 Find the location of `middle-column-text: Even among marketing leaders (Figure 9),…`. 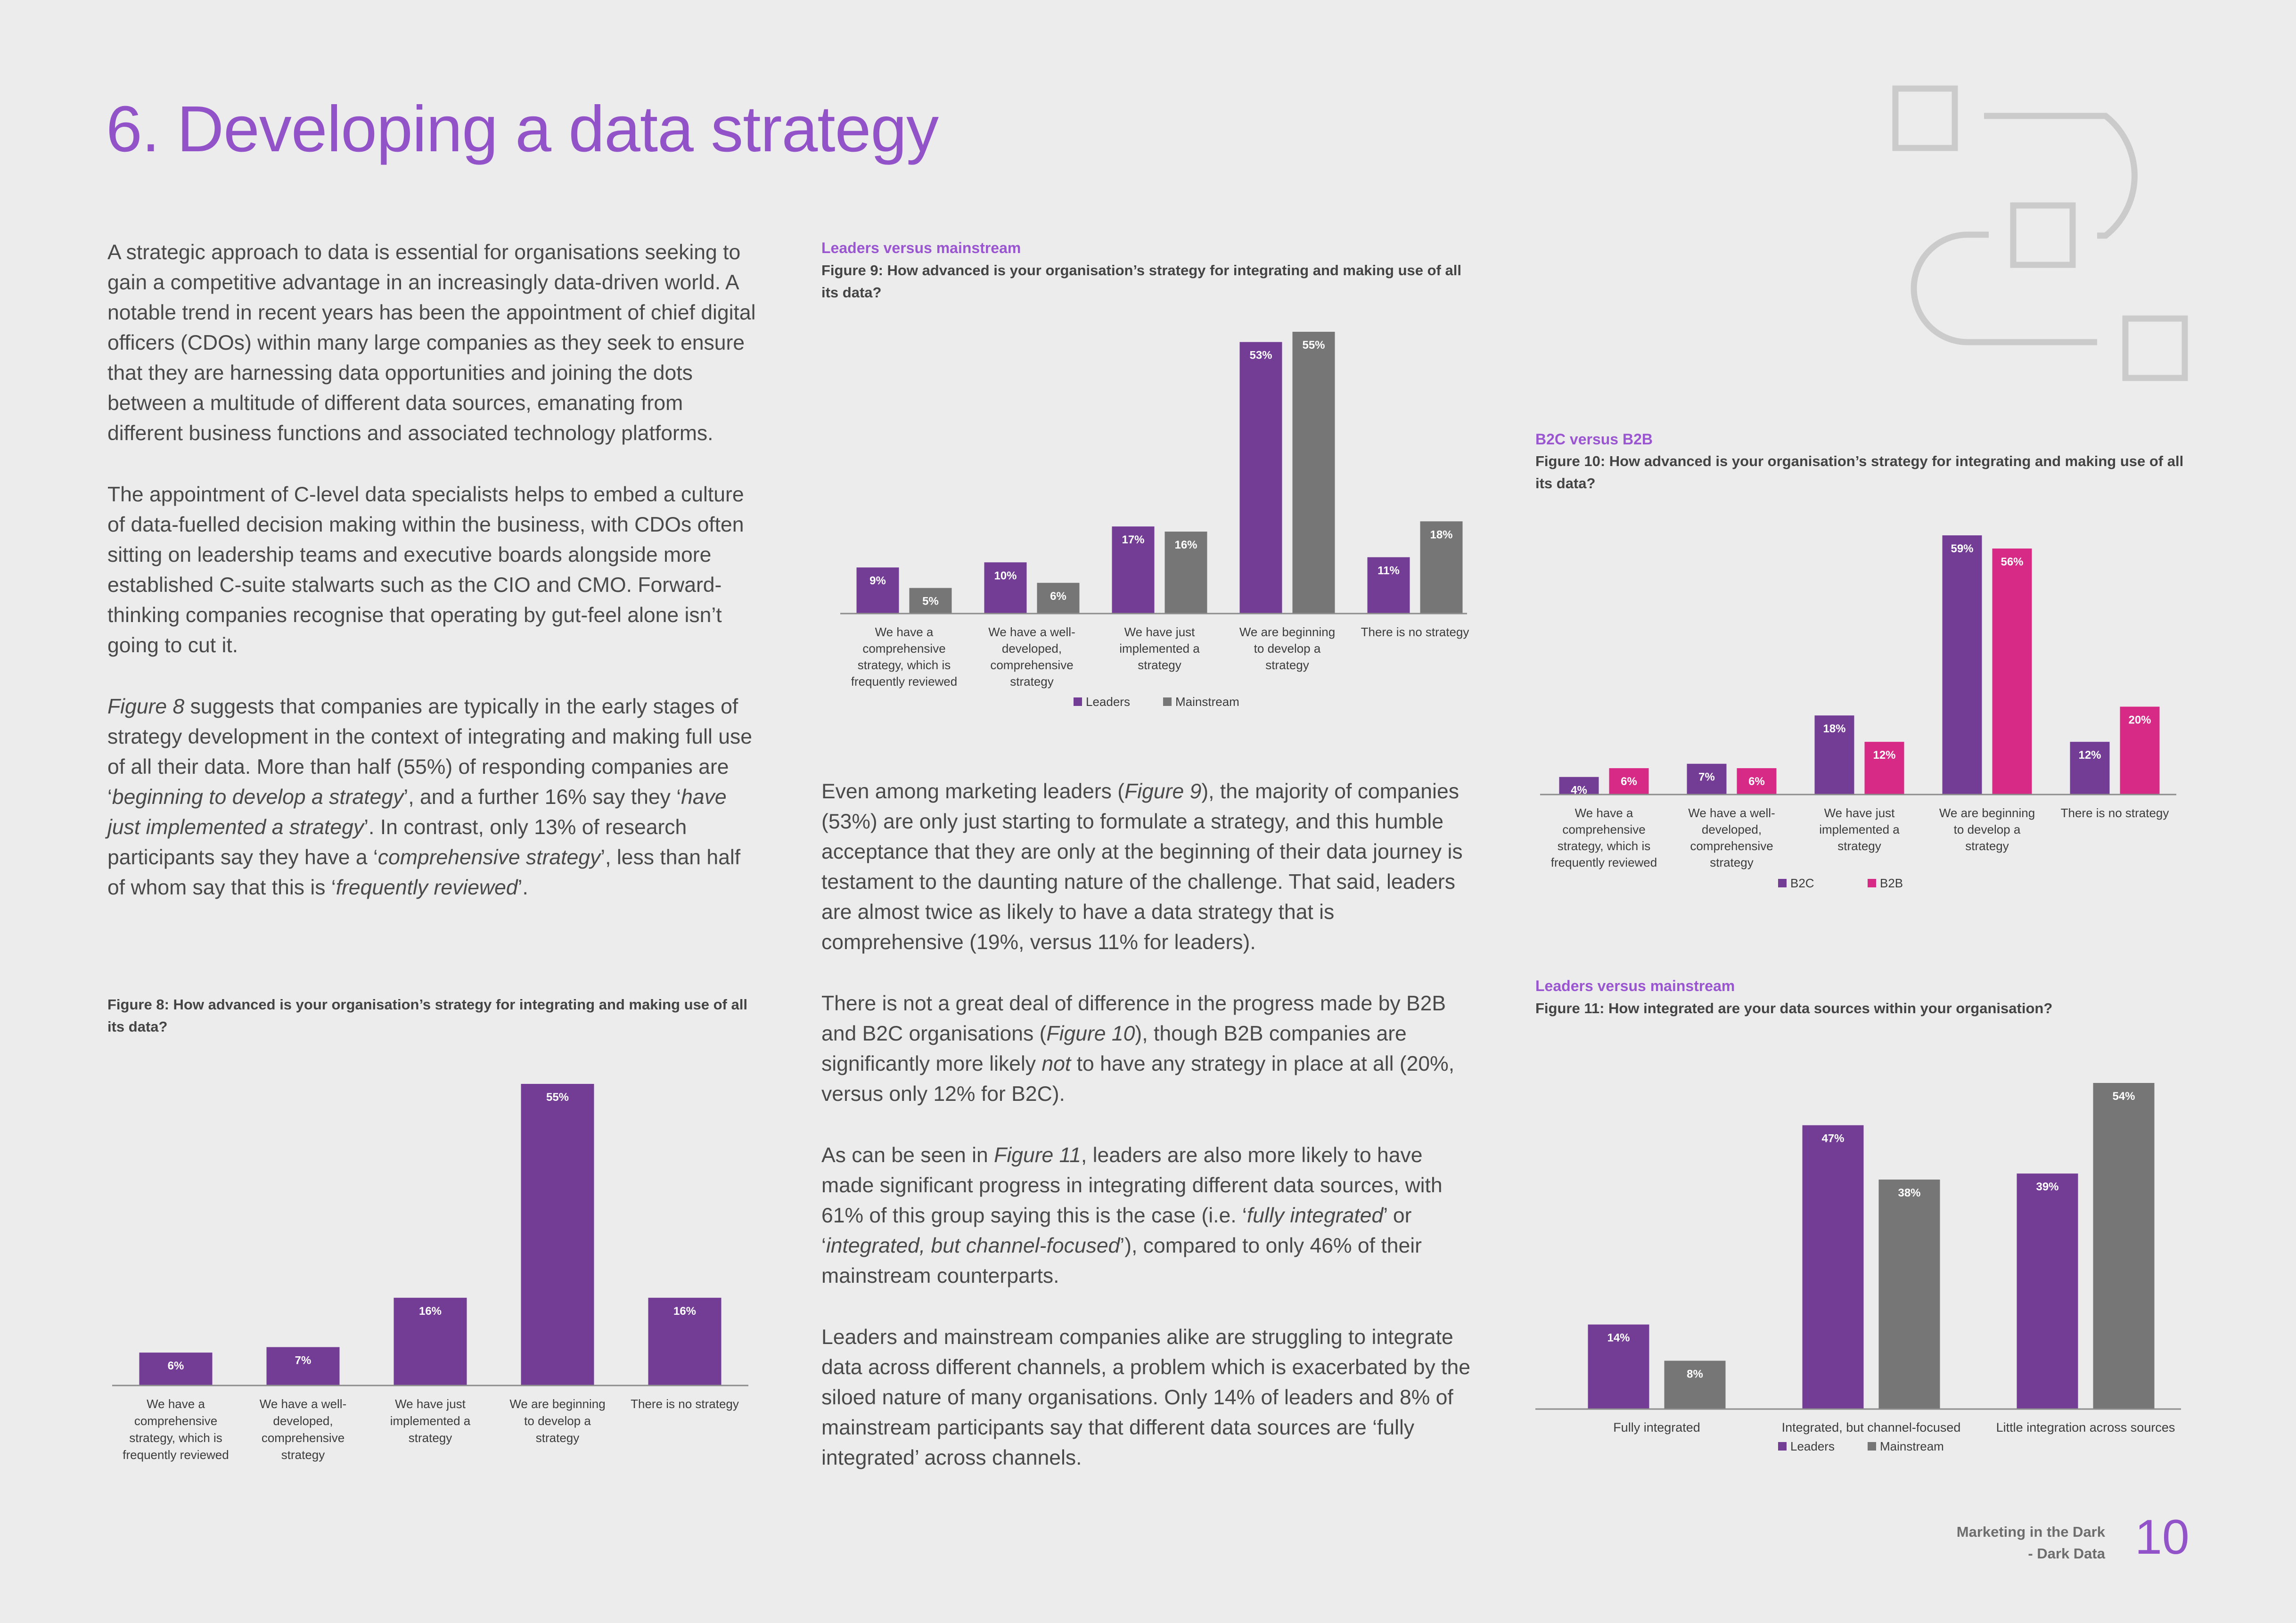

middle-column-text: Even among marketing leaders (Figure 9),… is located at coordinates (1148, 1141).